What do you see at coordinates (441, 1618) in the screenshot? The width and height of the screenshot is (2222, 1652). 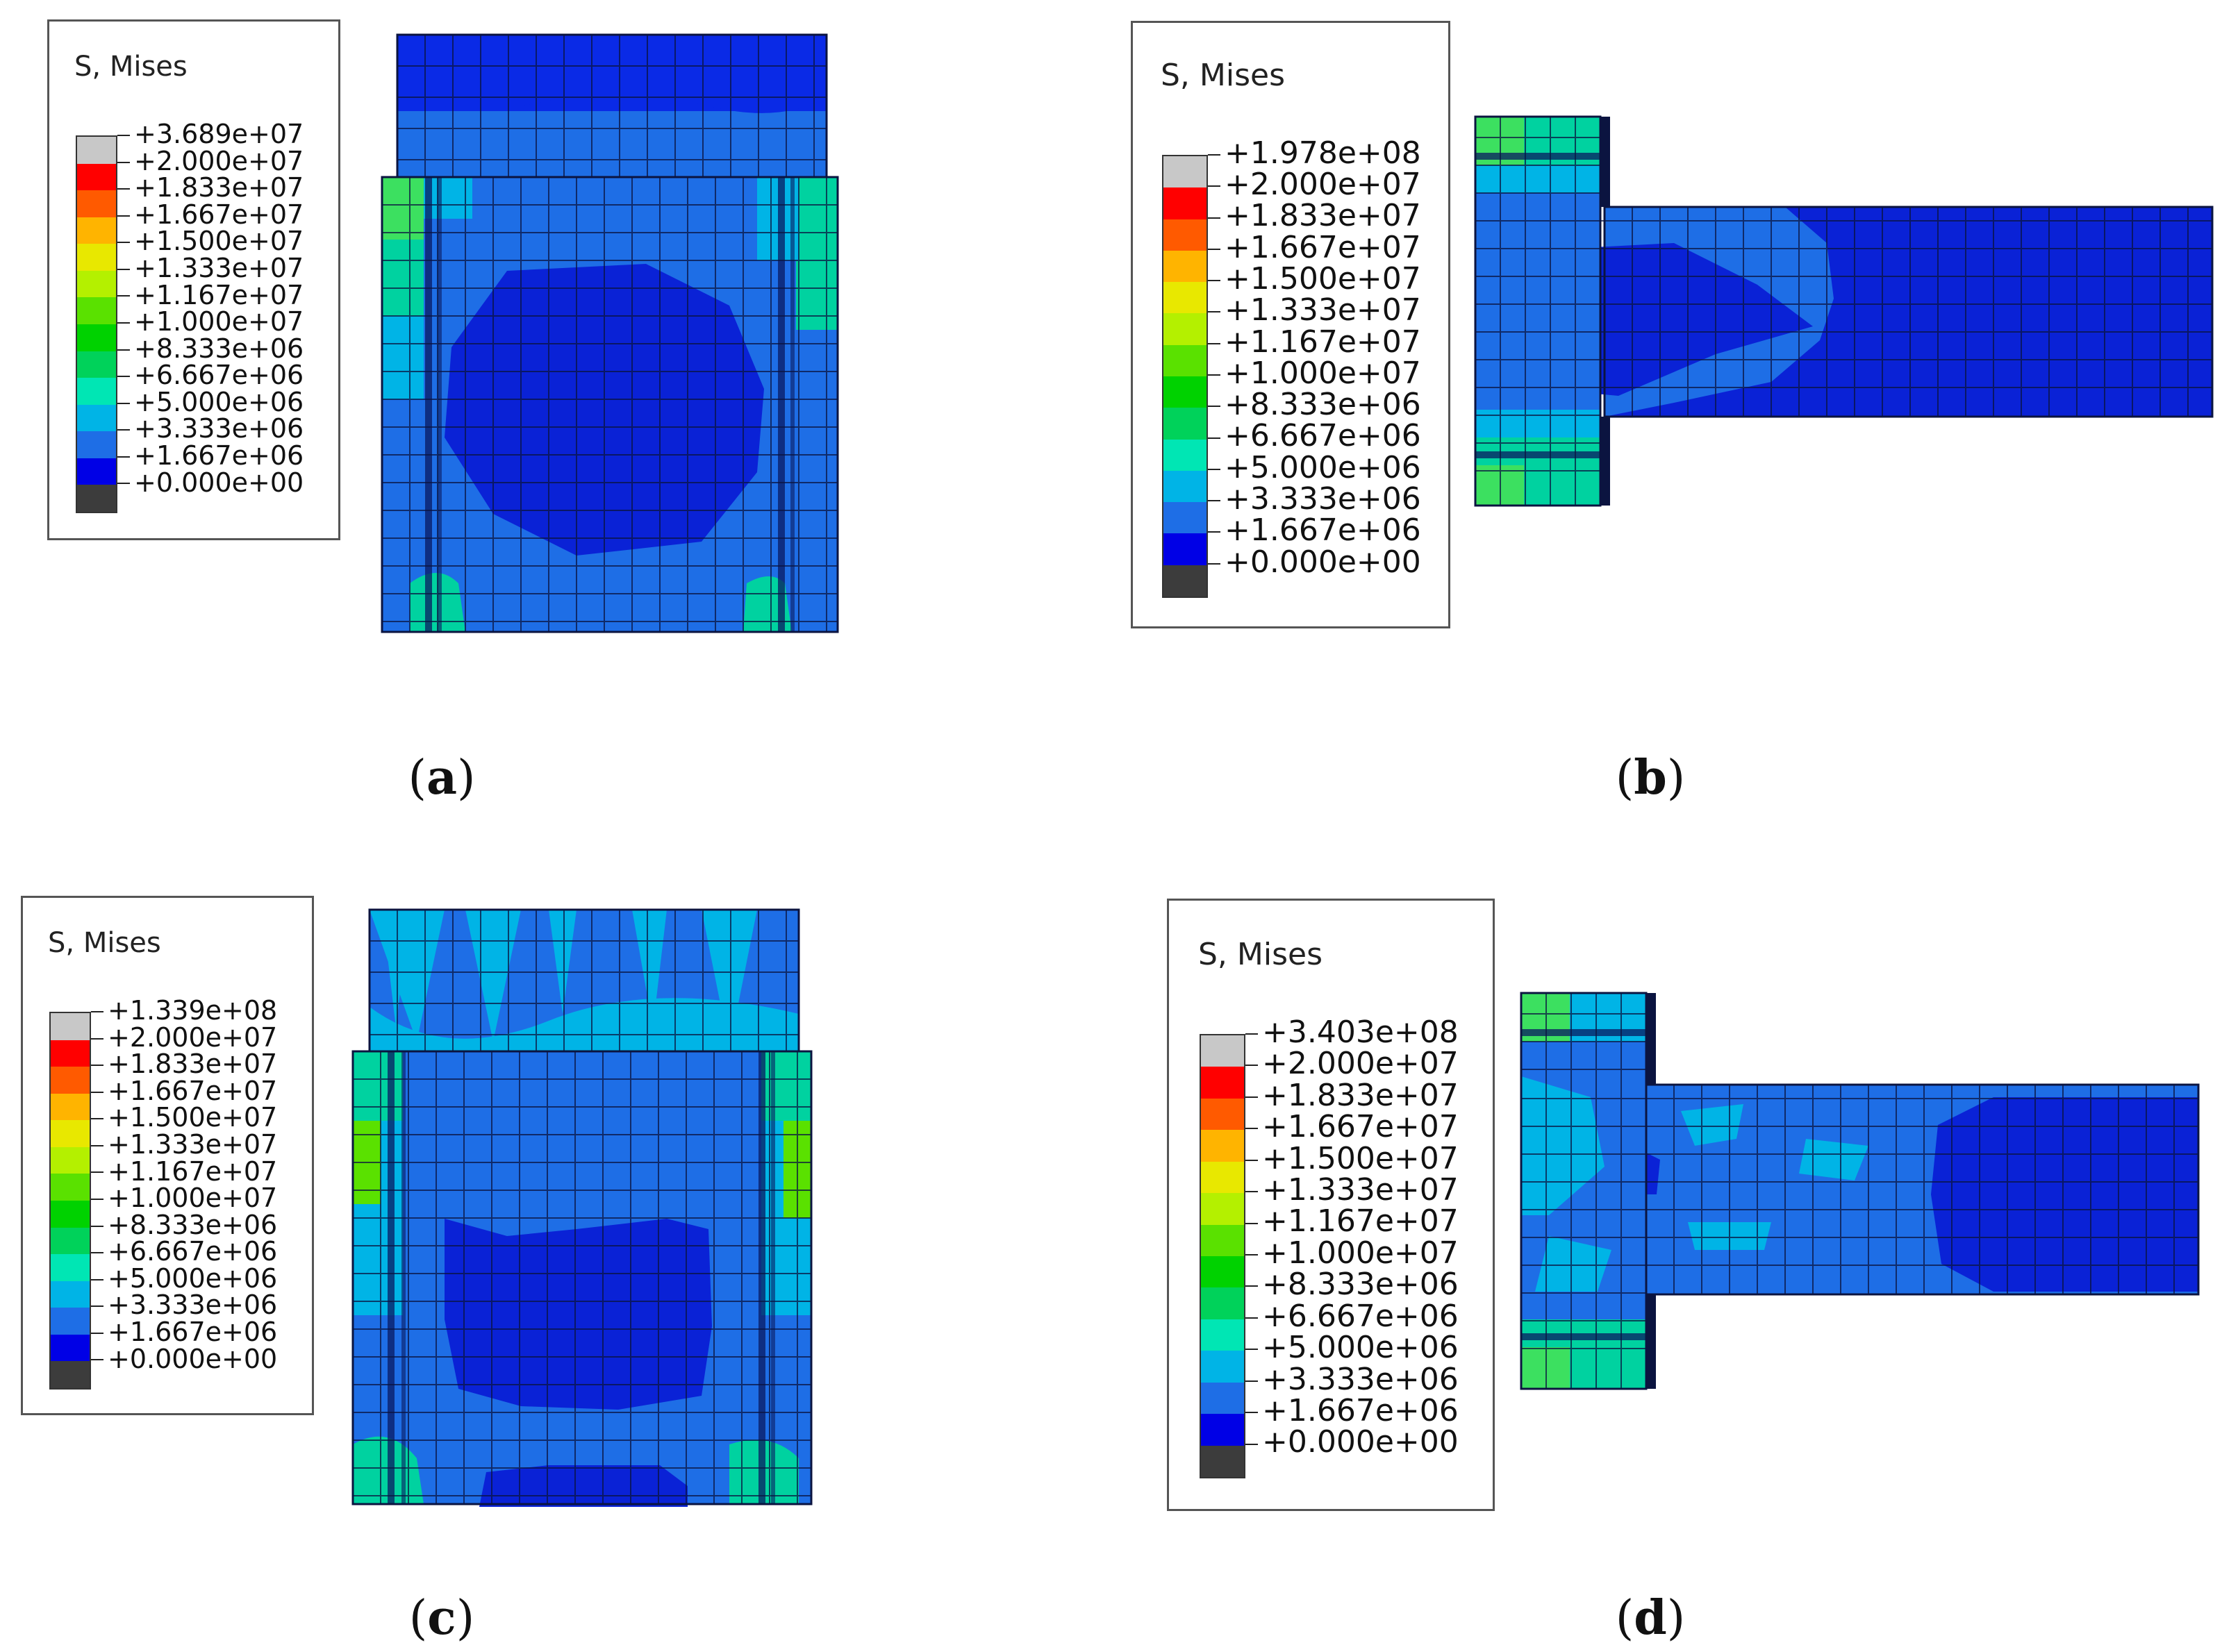 I see `caption-c: (c)` at bounding box center [441, 1618].